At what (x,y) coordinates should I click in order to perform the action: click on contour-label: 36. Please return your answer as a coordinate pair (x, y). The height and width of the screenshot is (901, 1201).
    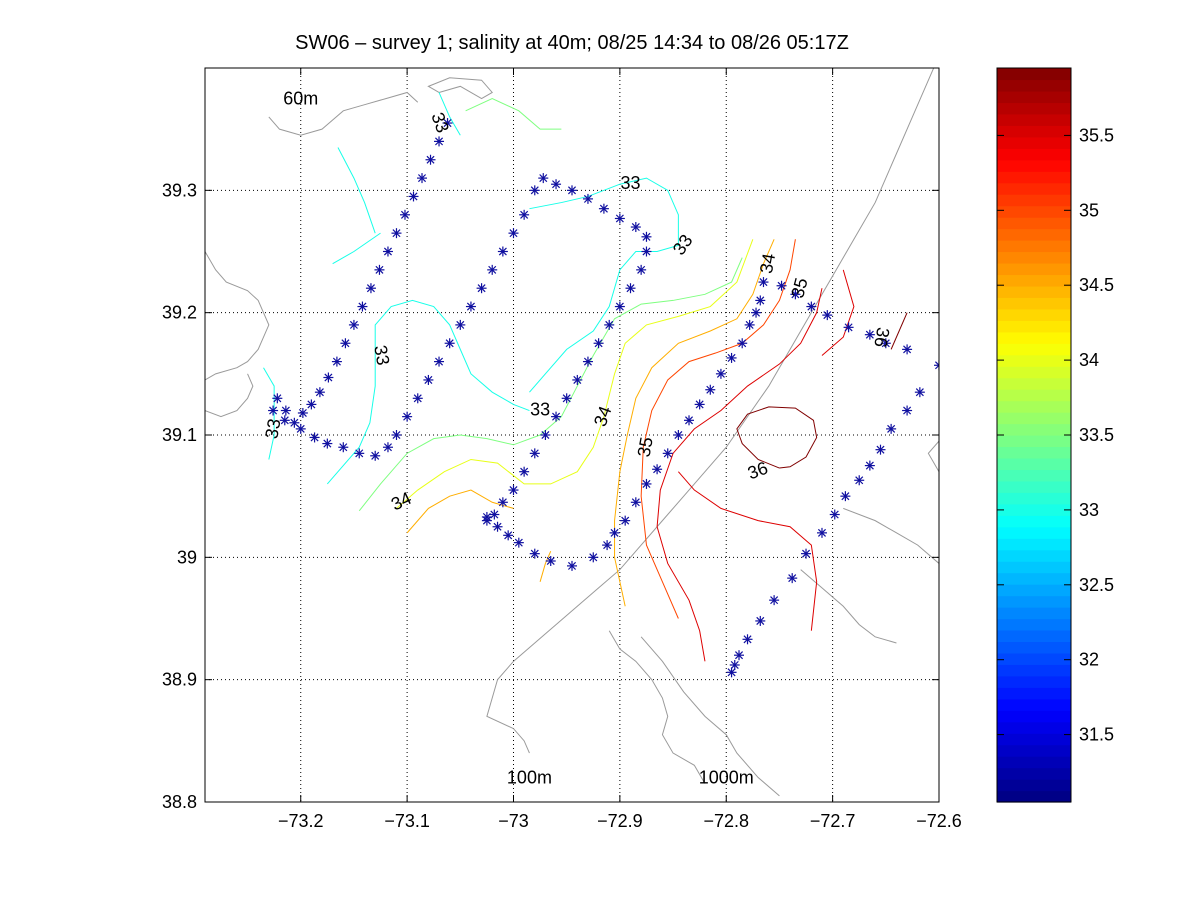
    Looking at the image, I should click on (881, 337).